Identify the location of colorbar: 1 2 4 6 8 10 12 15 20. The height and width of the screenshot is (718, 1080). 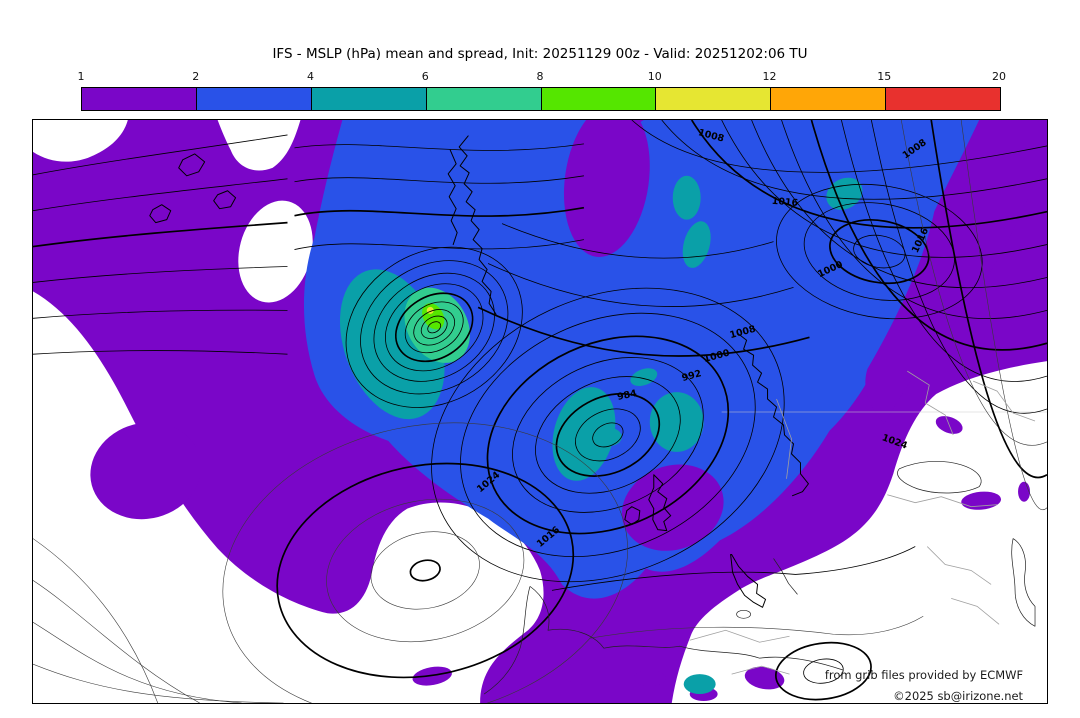
(542, 91).